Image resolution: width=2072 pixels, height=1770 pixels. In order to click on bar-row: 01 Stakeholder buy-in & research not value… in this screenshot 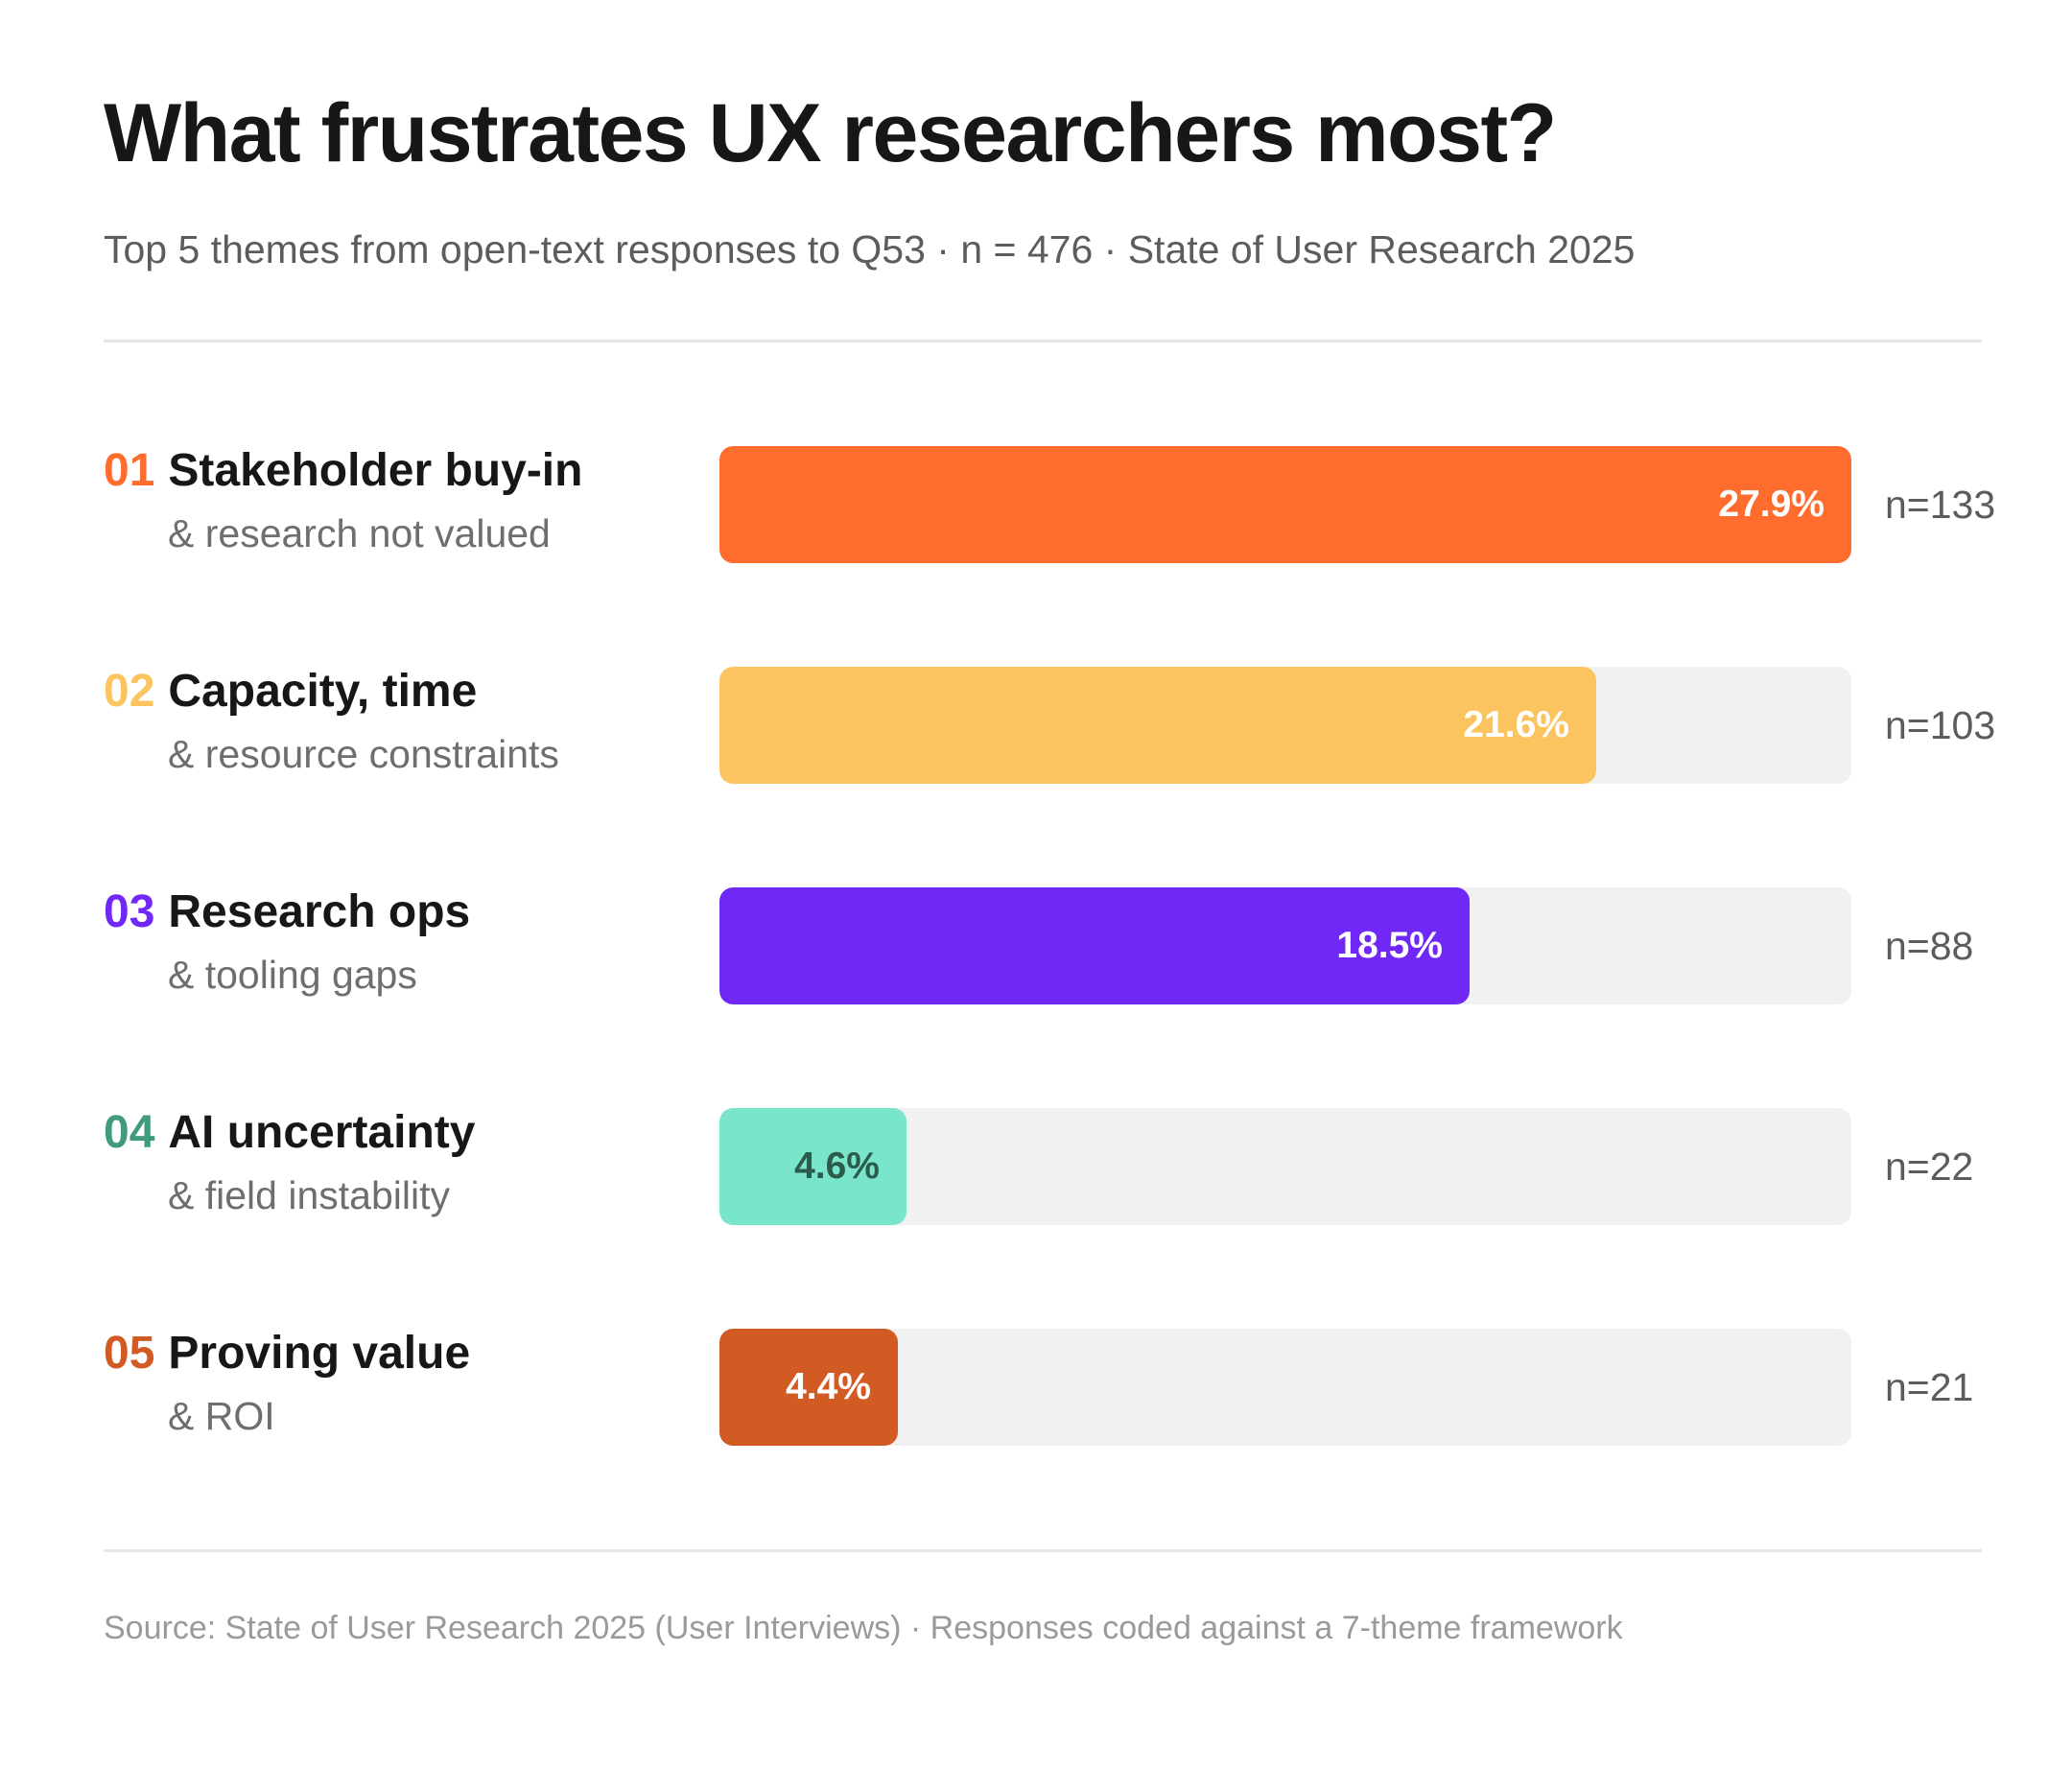, I will do `click(1036, 504)`.